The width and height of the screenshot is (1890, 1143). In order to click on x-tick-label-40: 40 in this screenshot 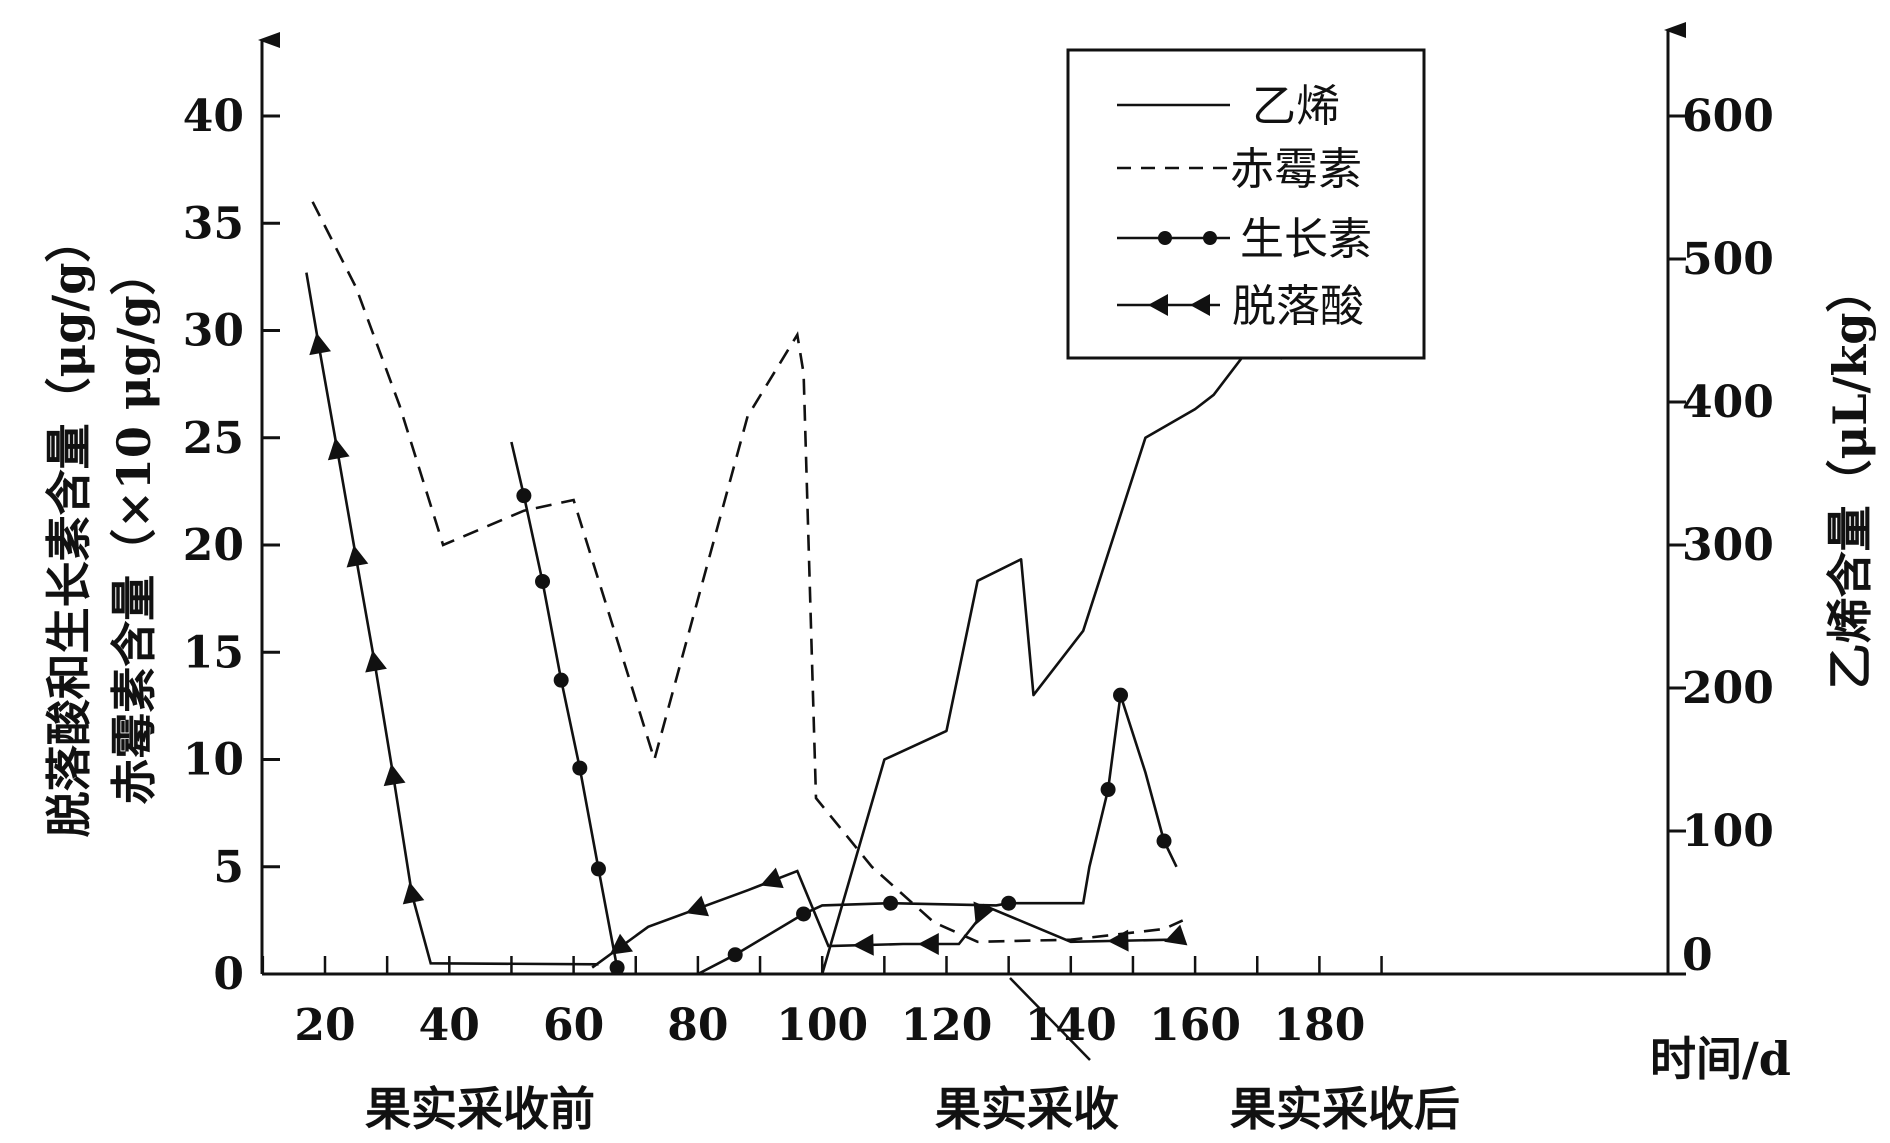, I will do `click(449, 1025)`.